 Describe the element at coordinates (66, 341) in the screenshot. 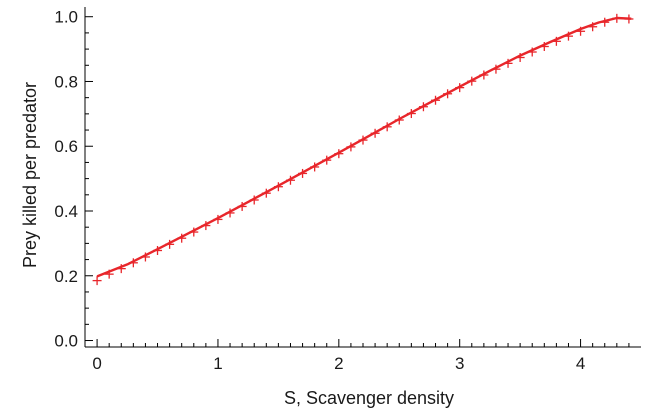

I see `y-tick-label: 0.0` at that location.